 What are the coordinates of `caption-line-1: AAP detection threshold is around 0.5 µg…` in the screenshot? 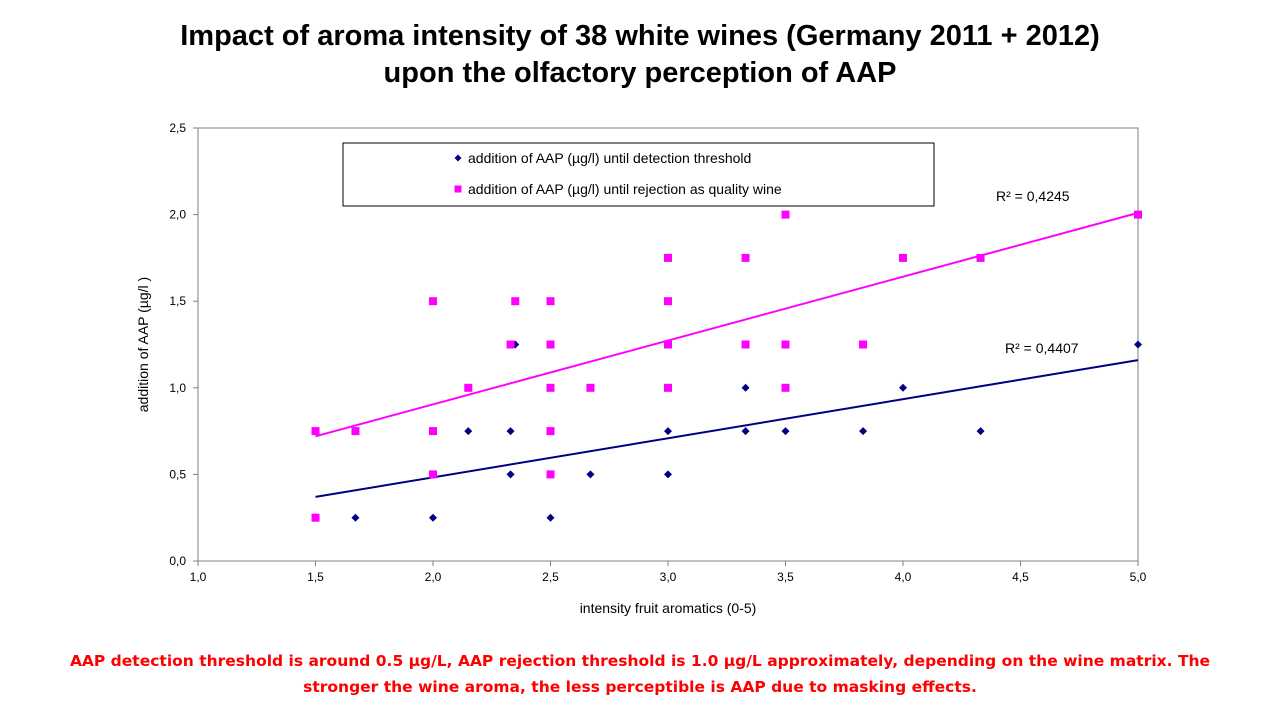 It's located at (640, 661).